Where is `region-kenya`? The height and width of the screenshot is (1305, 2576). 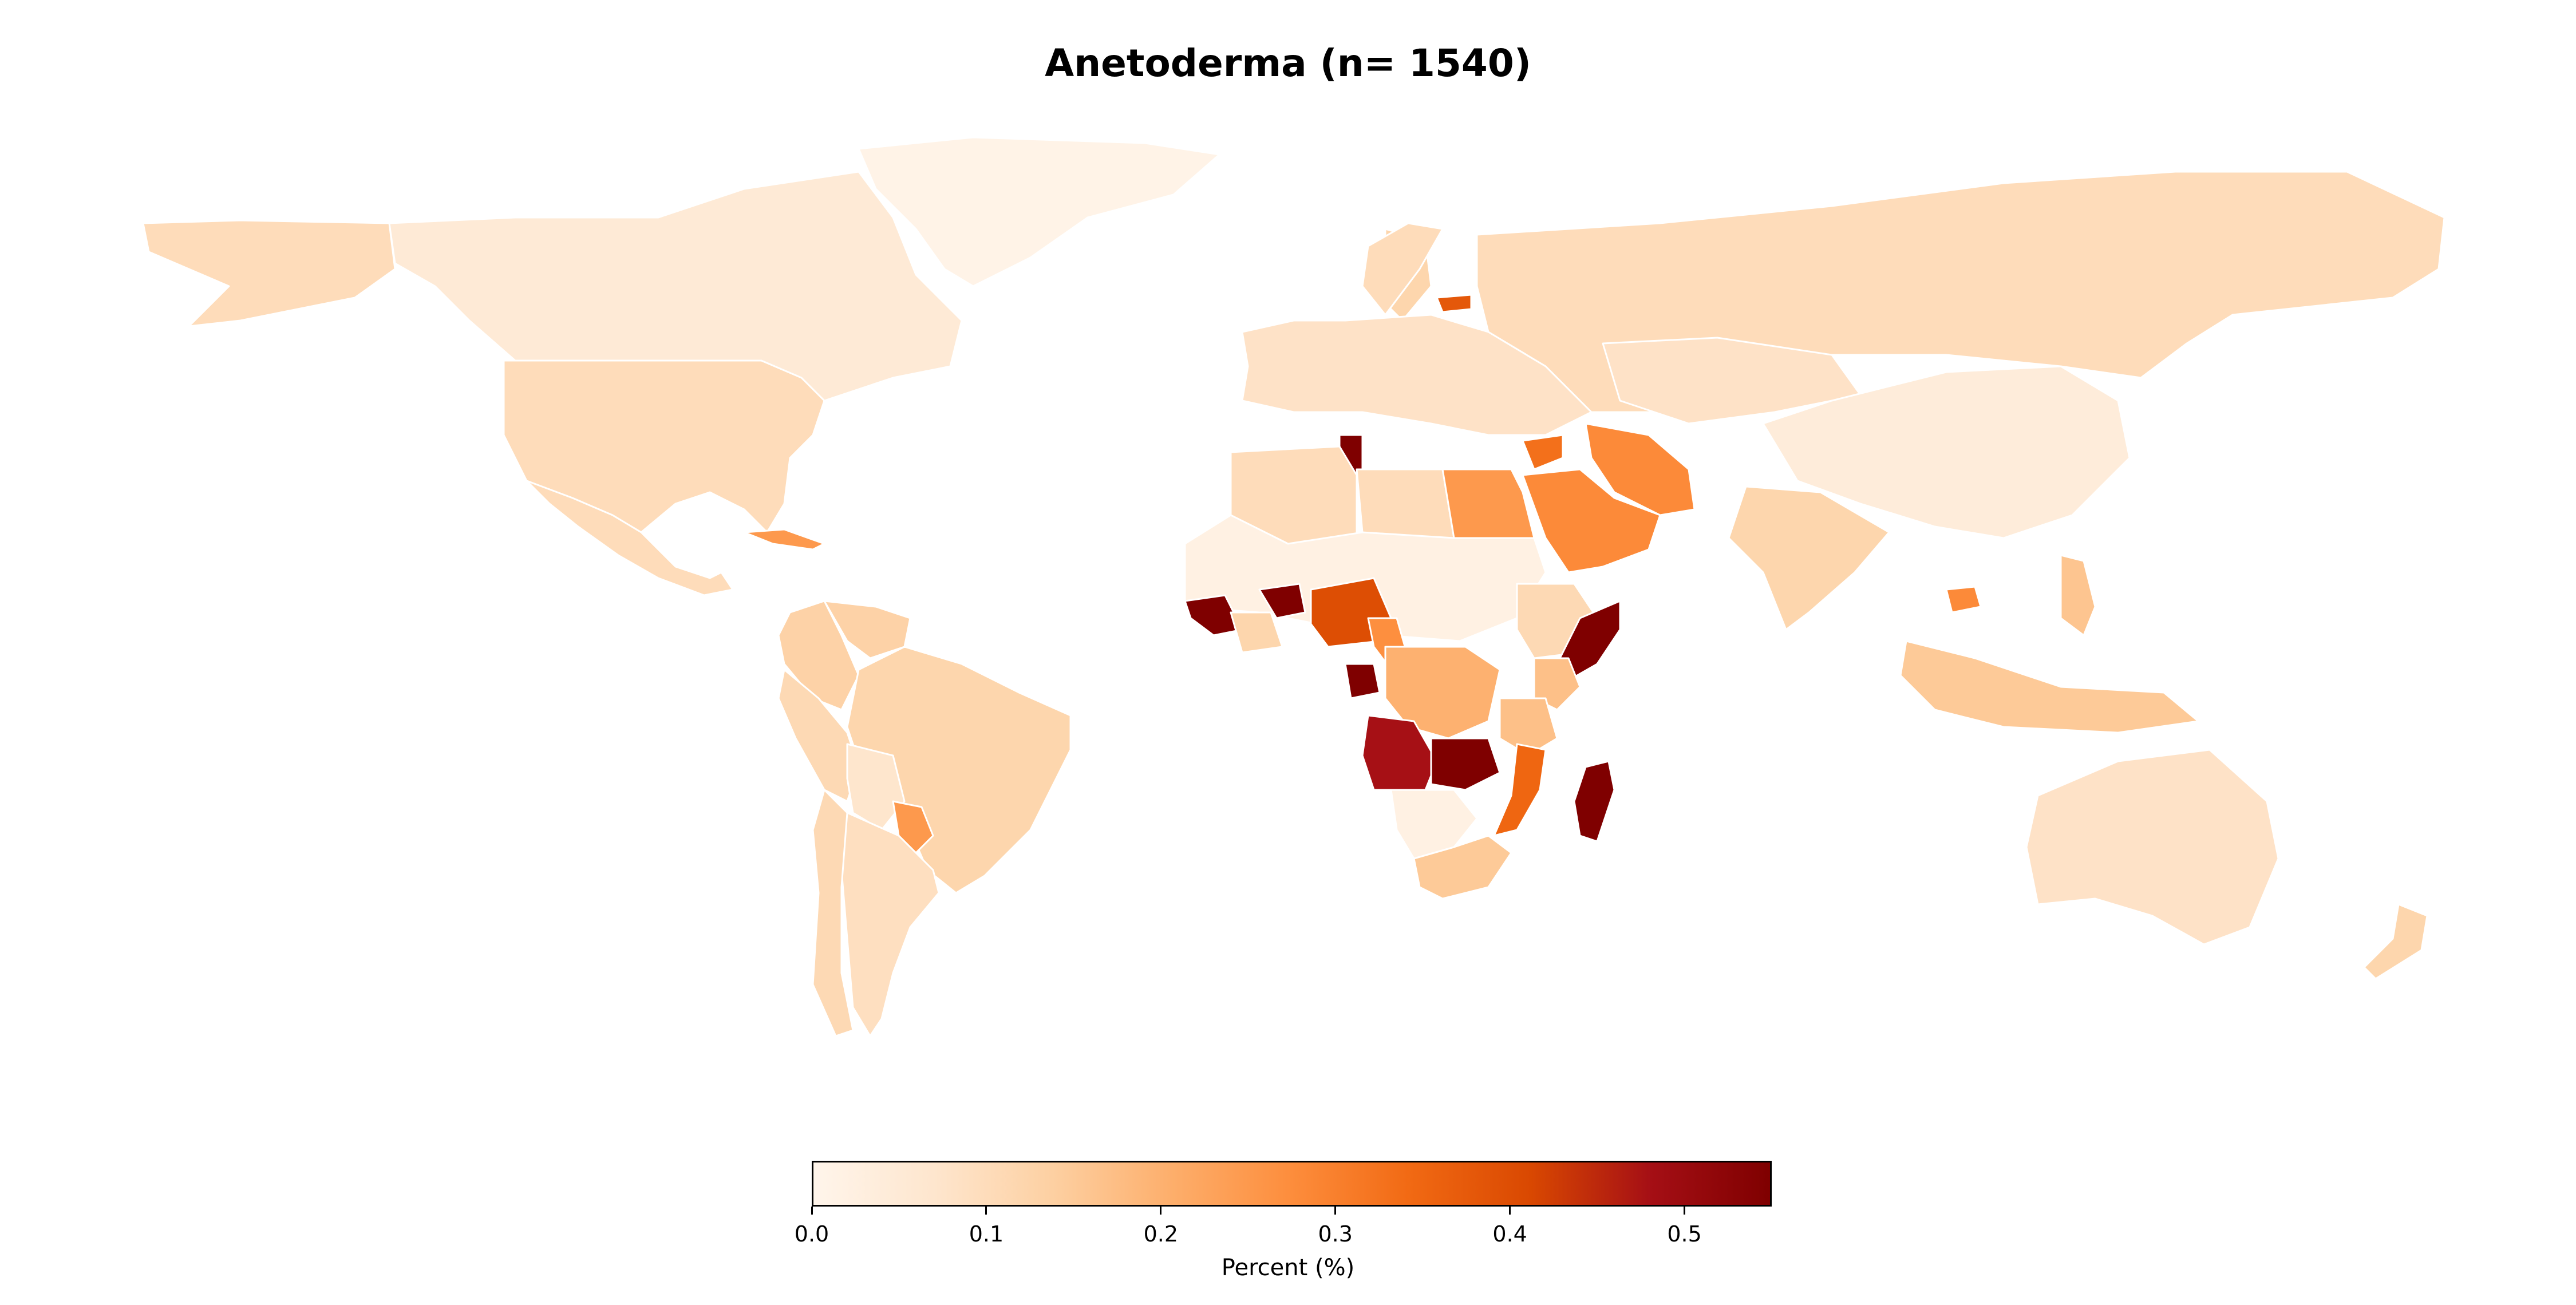 region-kenya is located at coordinates (1557, 684).